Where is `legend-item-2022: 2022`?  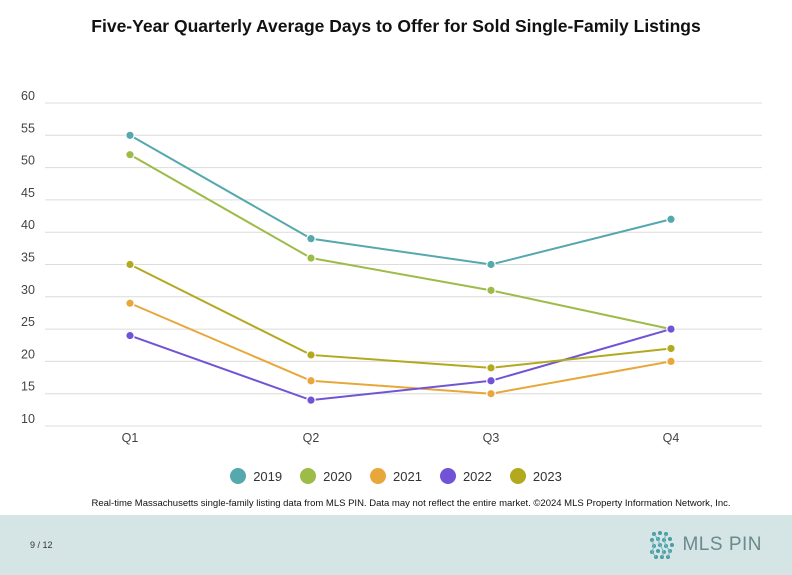 legend-item-2022: 2022 is located at coordinates (465, 476).